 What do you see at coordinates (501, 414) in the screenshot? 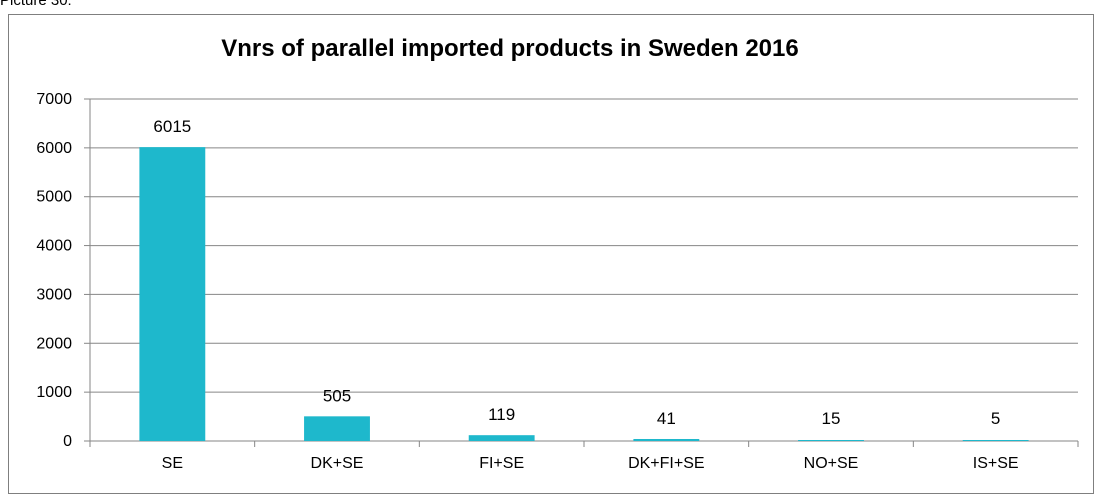
I see `data-label: 119` at bounding box center [501, 414].